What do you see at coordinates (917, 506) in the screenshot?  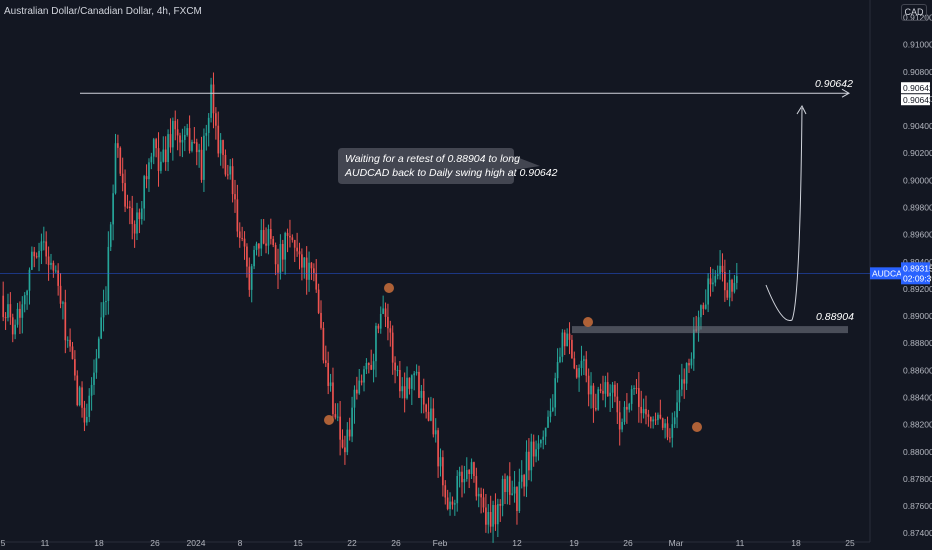 I see `price-tick-label: 0.87600` at bounding box center [917, 506].